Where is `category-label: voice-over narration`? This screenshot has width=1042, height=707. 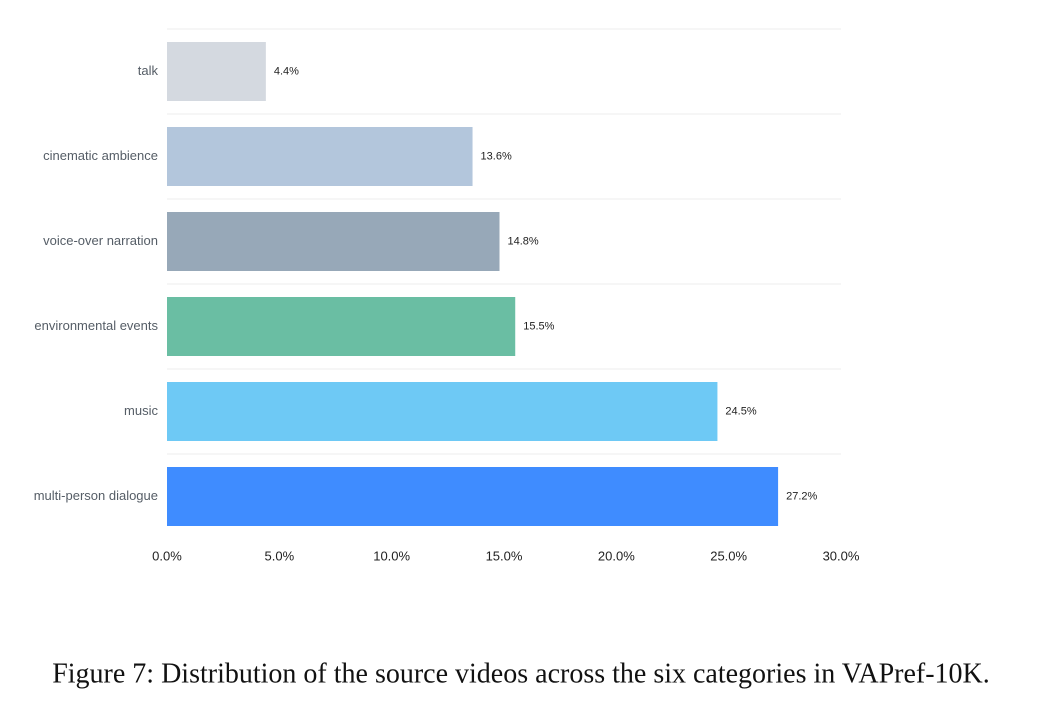
category-label: voice-over narration is located at coordinates (100, 240).